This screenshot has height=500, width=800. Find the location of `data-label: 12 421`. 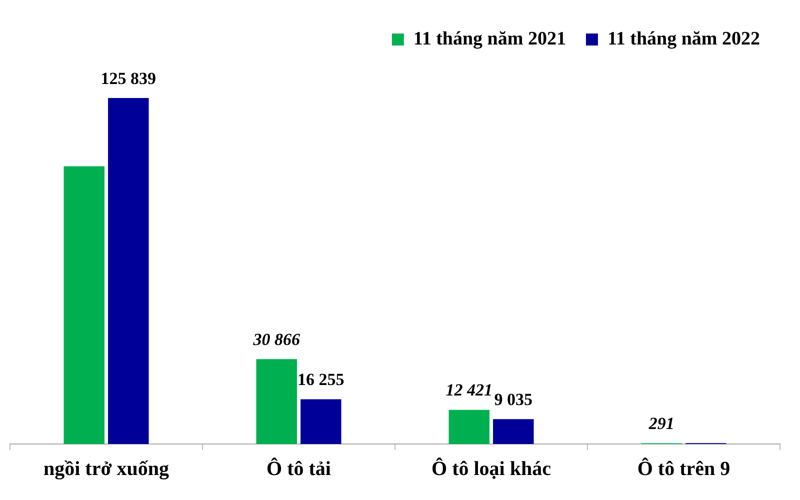

data-label: 12 421 is located at coordinates (469, 390).